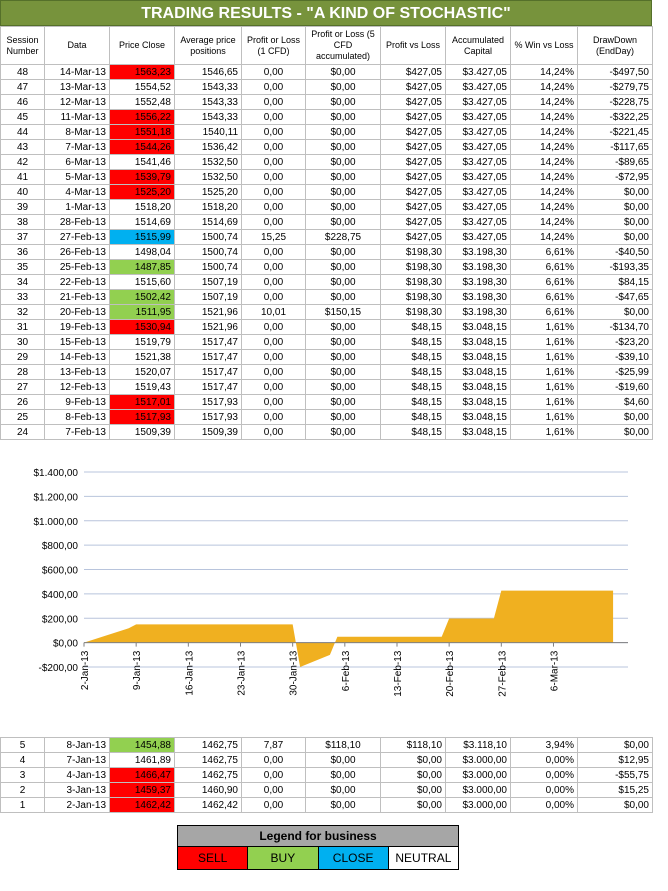 This screenshot has width=668, height=891. What do you see at coordinates (615, 102) in the screenshot?
I see `cell-dd: -$228,75` at bounding box center [615, 102].